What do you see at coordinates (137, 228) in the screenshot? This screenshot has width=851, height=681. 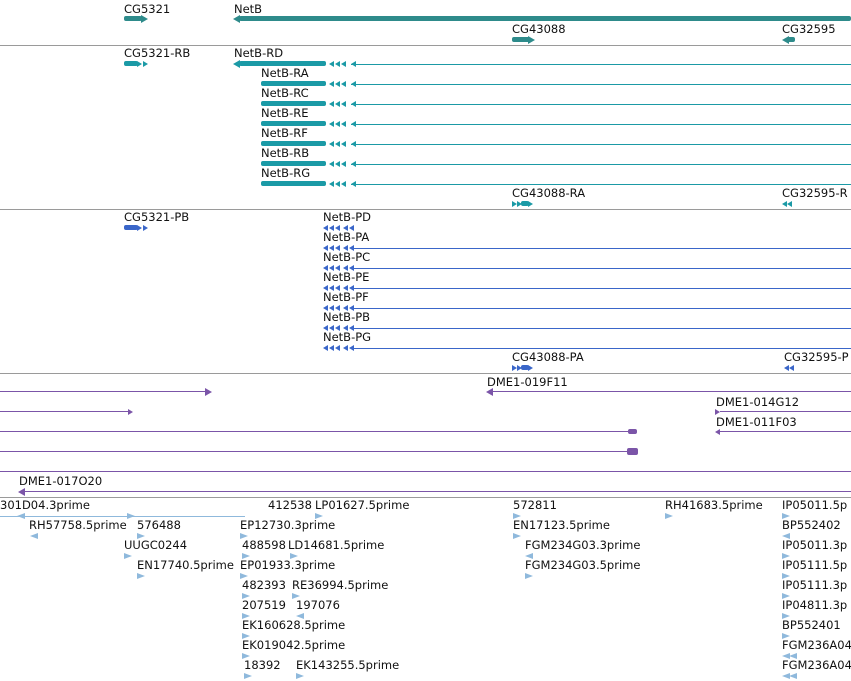 I see `protein-cg5321-pb` at bounding box center [137, 228].